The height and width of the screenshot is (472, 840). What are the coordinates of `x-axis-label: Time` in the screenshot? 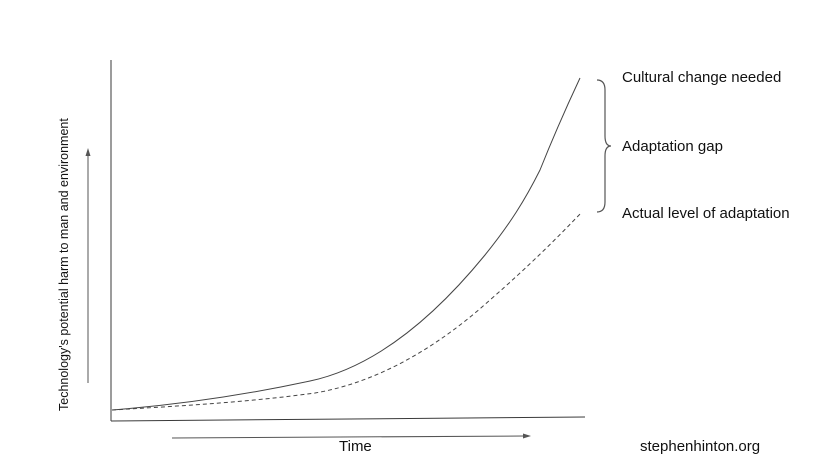 It's located at (355, 446).